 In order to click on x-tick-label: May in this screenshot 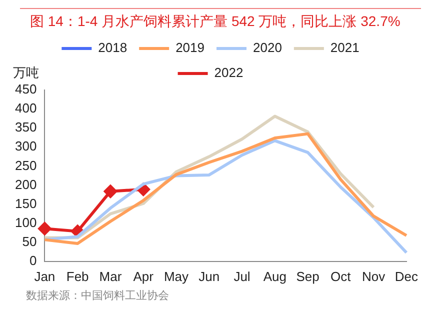, I will do `click(177, 276)`.